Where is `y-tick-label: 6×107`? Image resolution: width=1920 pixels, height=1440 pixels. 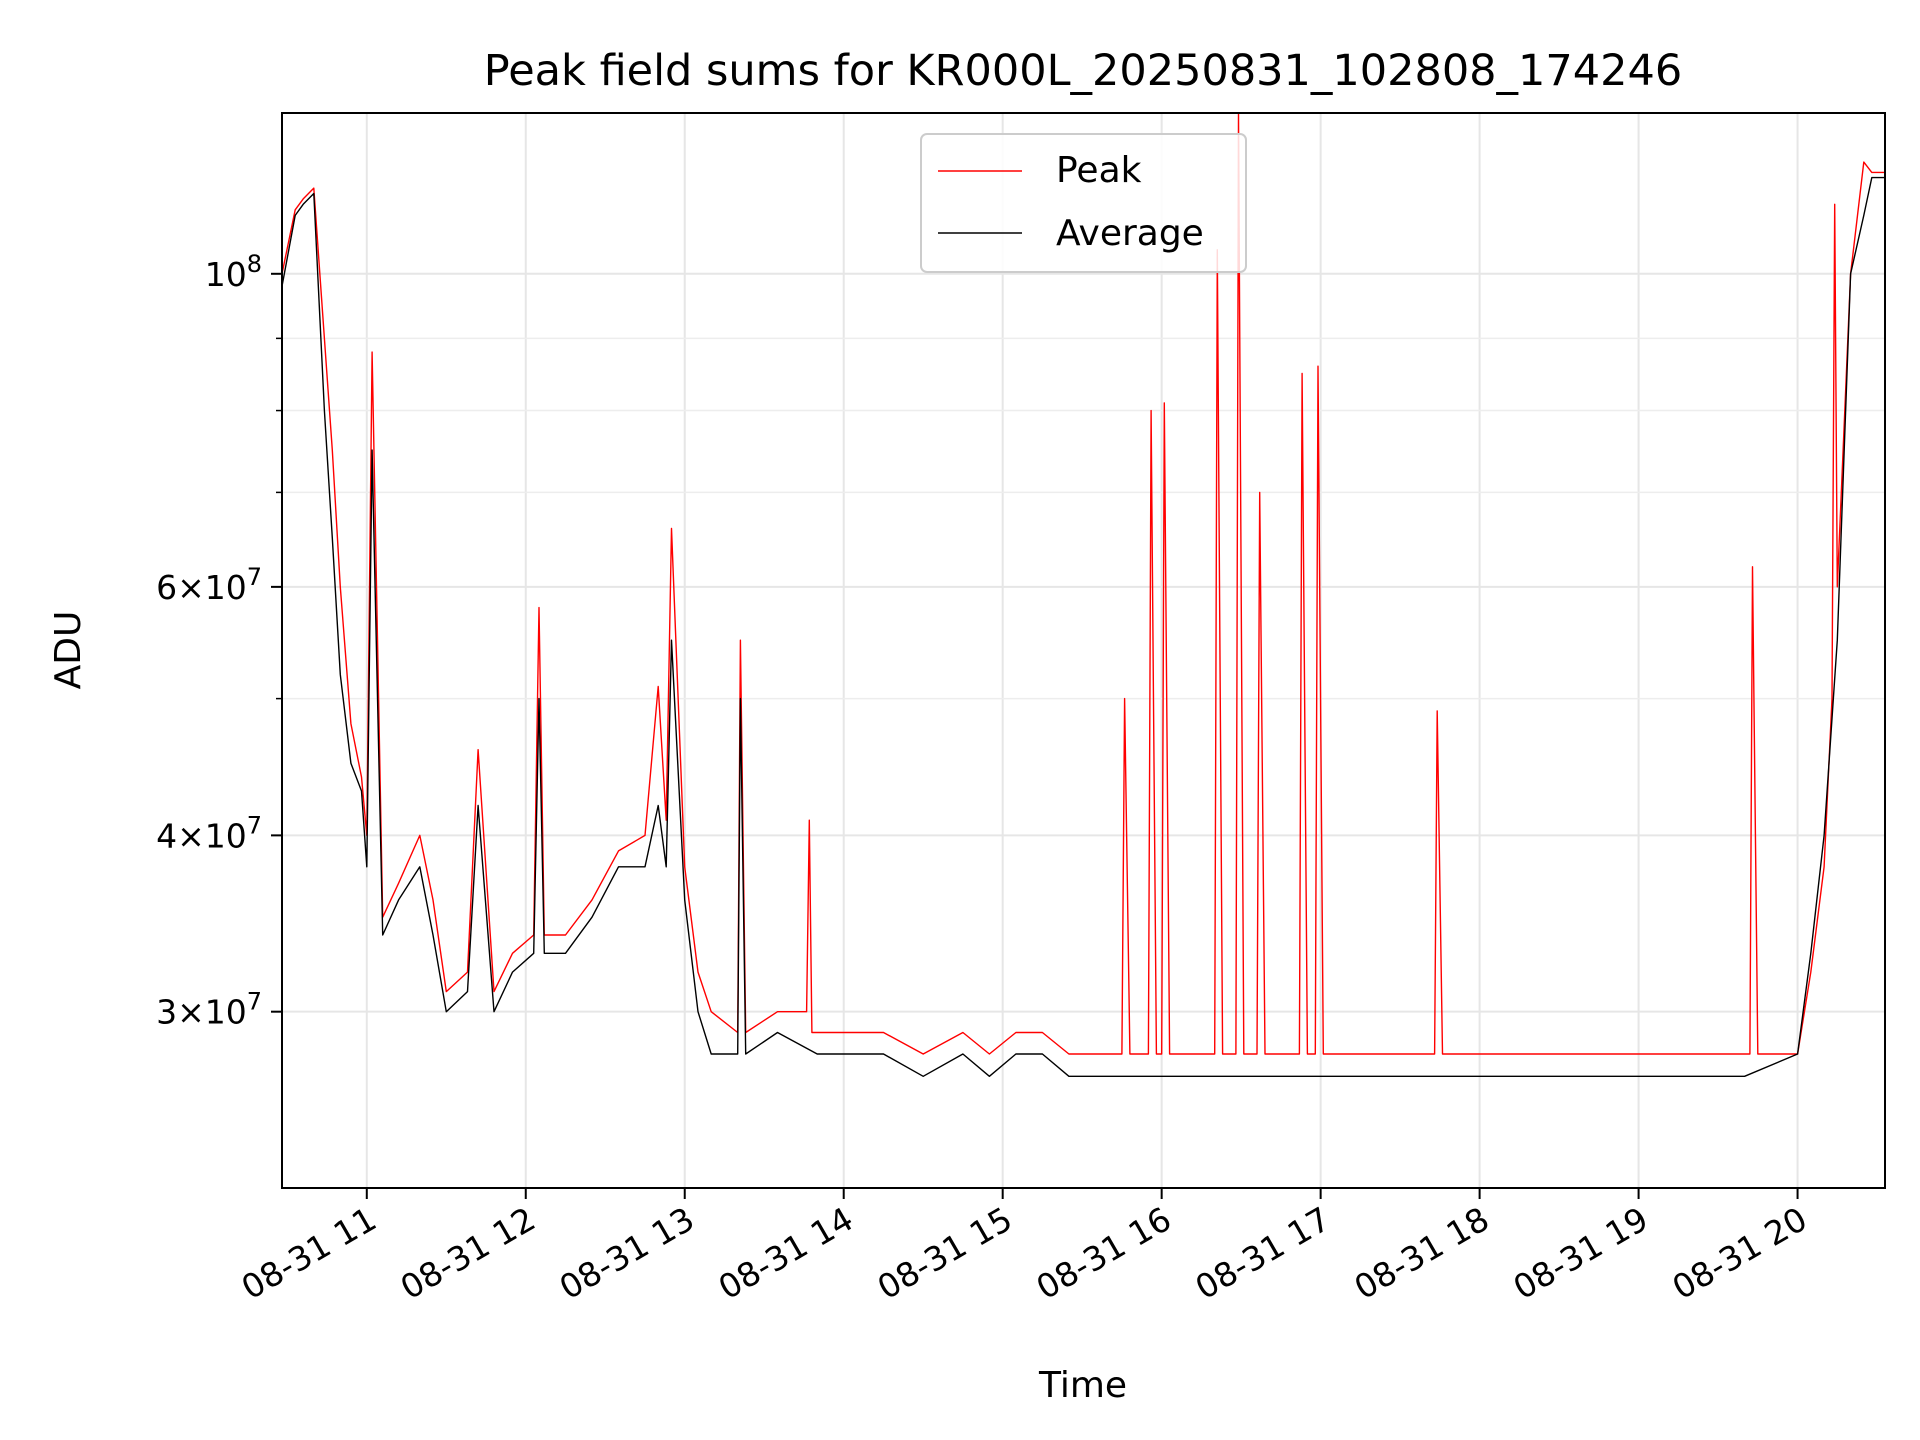
y-tick-label: 6×107 is located at coordinates (209, 585).